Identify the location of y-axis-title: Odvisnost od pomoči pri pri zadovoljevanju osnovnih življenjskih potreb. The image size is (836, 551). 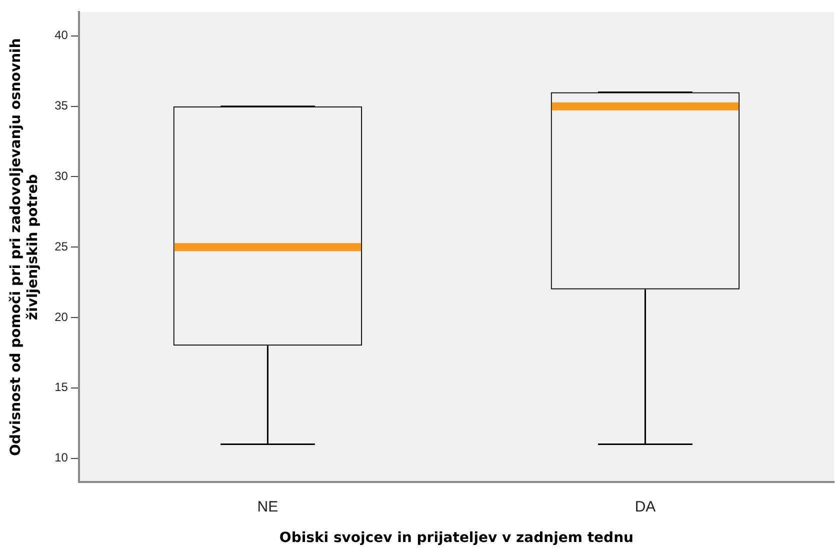
(24, 247).